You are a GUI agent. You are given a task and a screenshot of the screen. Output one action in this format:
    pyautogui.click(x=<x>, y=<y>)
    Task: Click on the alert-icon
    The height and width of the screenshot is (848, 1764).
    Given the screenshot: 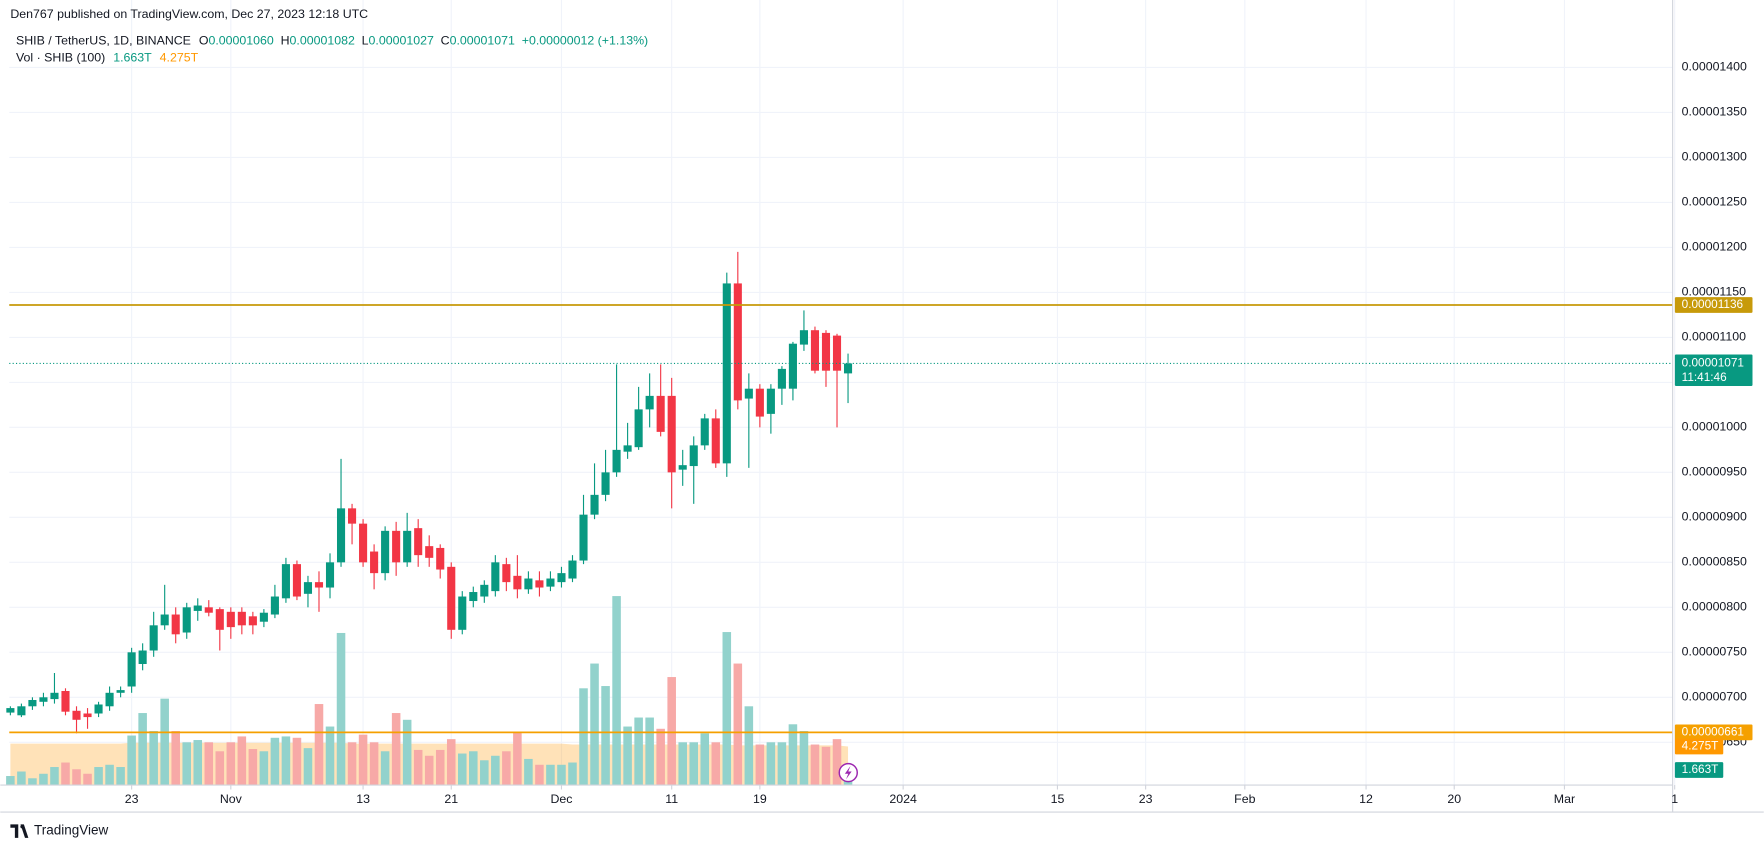 What is the action you would take?
    pyautogui.click(x=848, y=772)
    